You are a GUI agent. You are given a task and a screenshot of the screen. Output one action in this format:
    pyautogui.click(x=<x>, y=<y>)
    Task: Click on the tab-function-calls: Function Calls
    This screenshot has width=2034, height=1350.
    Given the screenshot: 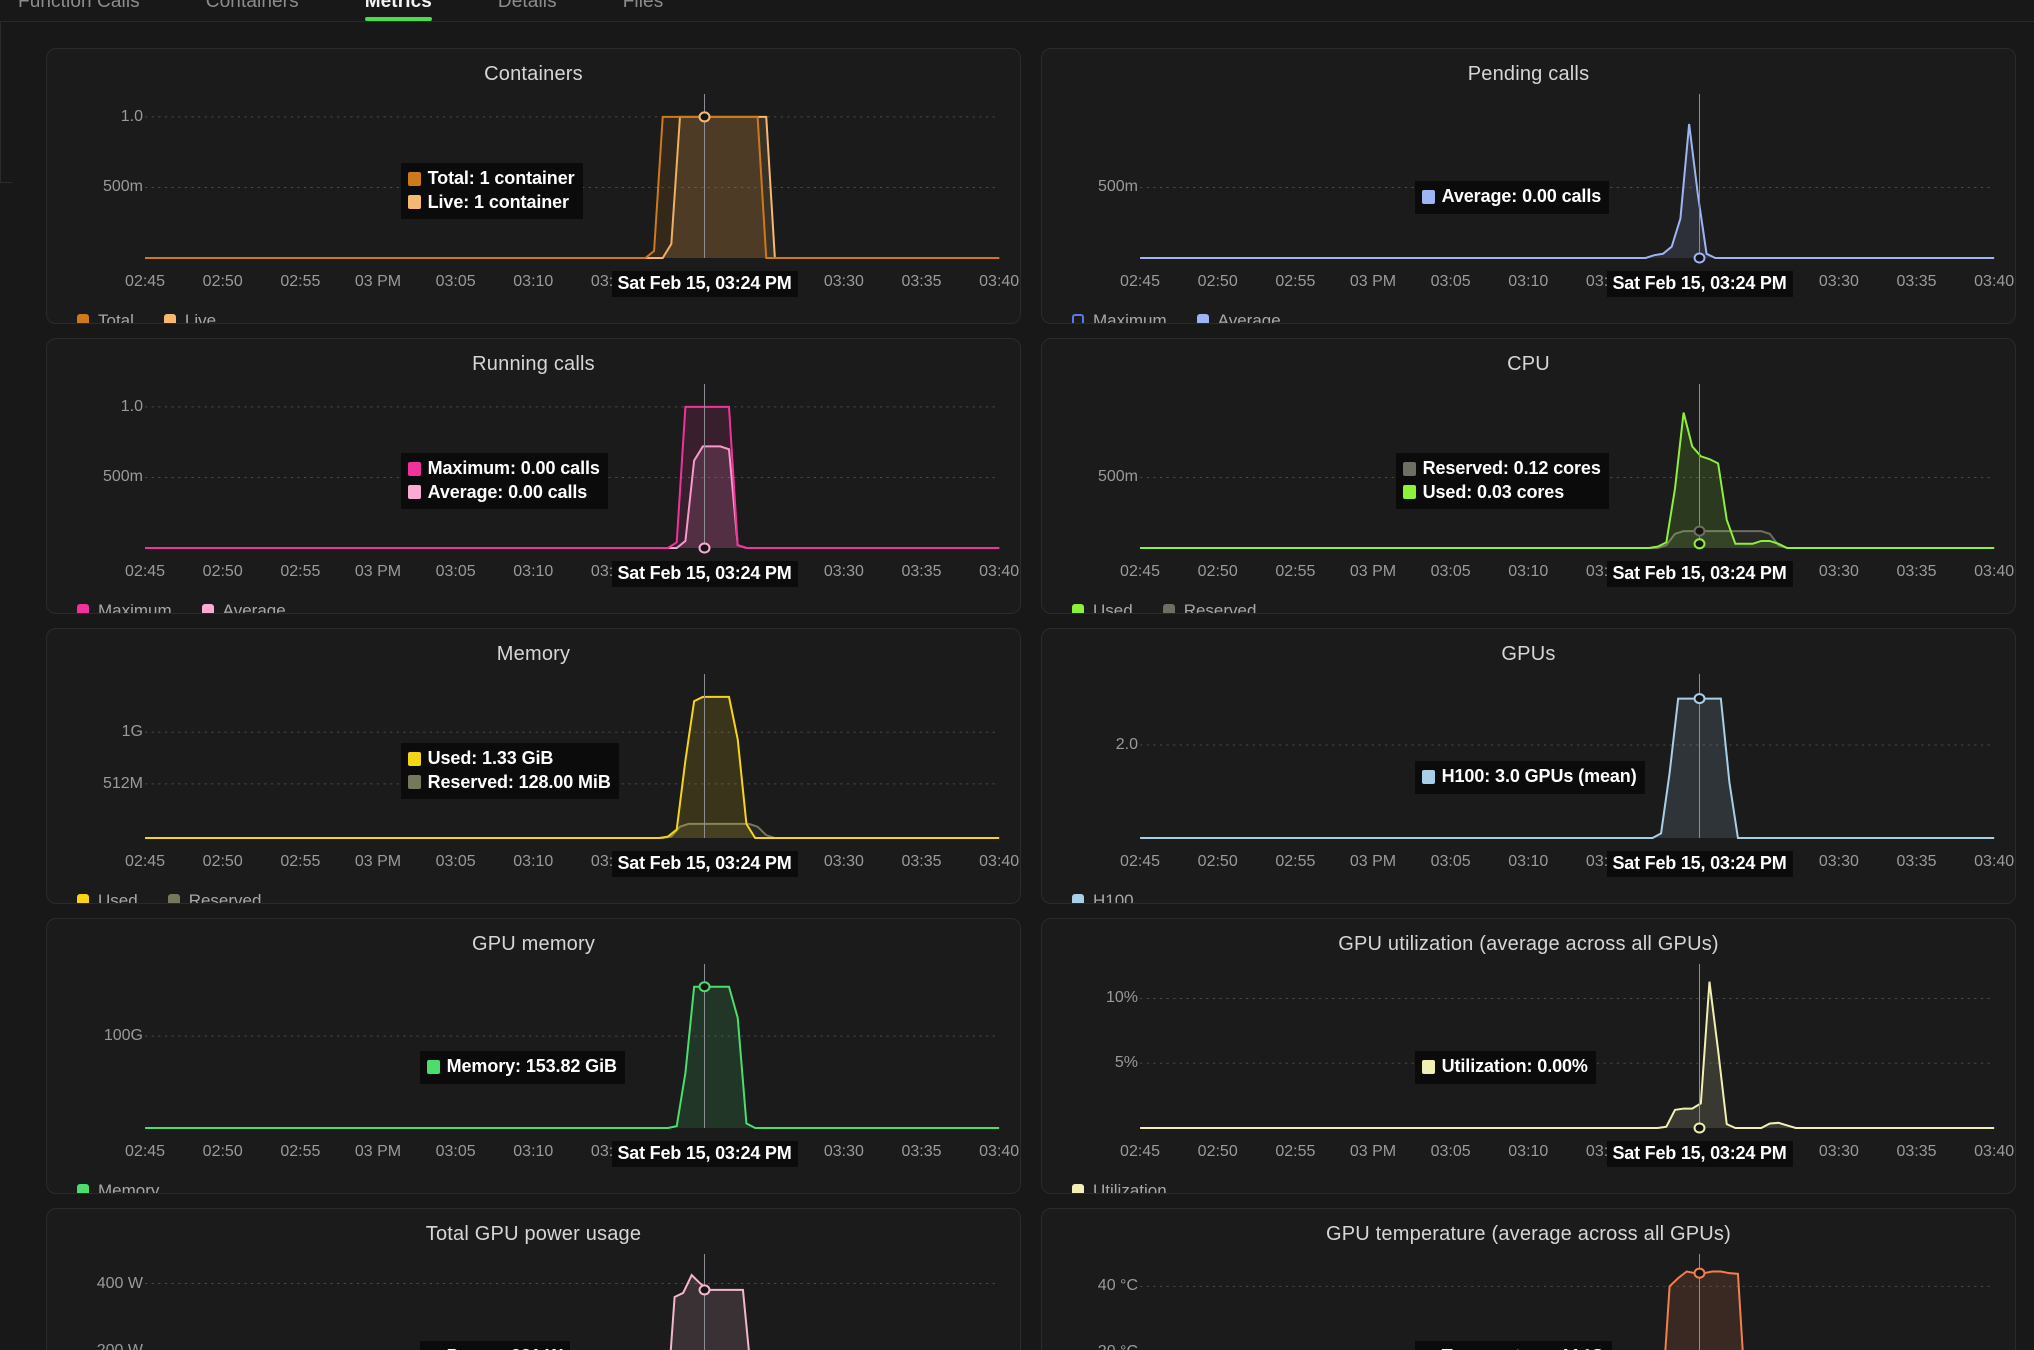 What is the action you would take?
    pyautogui.click(x=79, y=6)
    